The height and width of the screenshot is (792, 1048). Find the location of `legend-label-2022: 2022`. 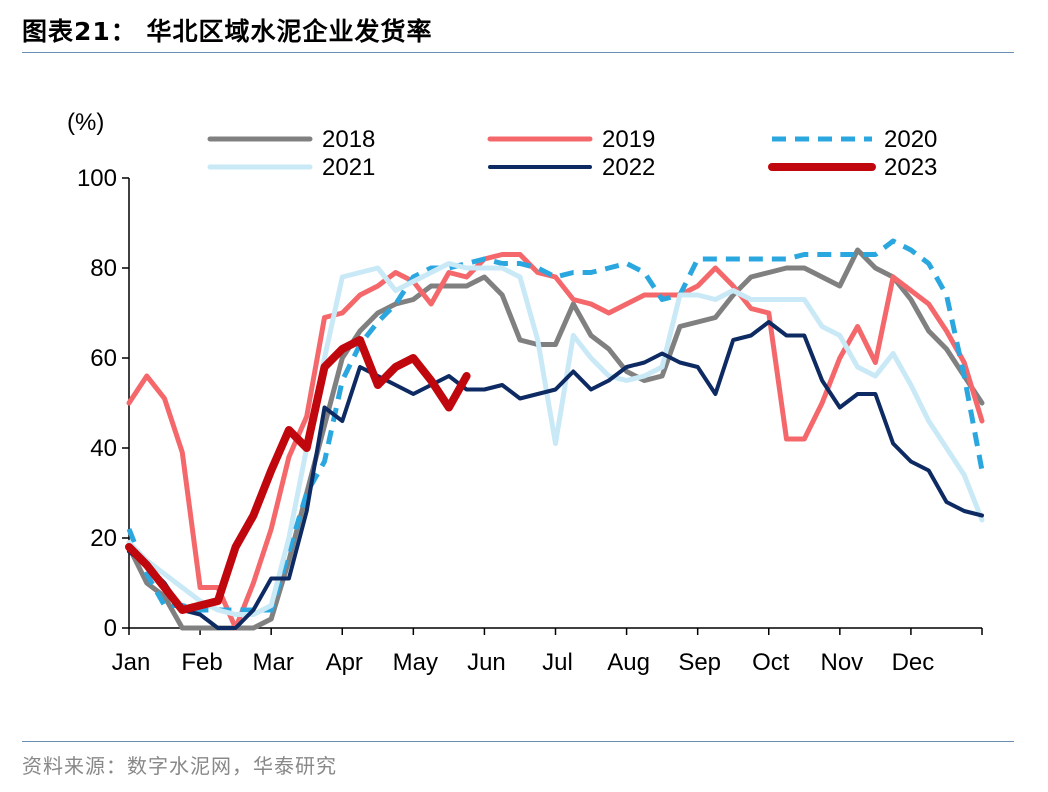

legend-label-2022: 2022 is located at coordinates (628, 167).